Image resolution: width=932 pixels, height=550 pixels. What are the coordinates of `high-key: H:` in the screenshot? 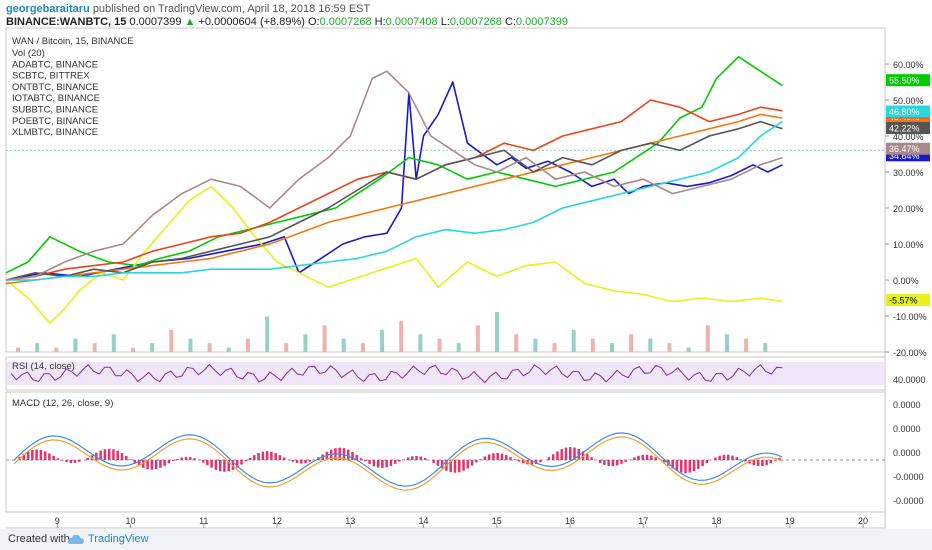 It's located at (380, 22).